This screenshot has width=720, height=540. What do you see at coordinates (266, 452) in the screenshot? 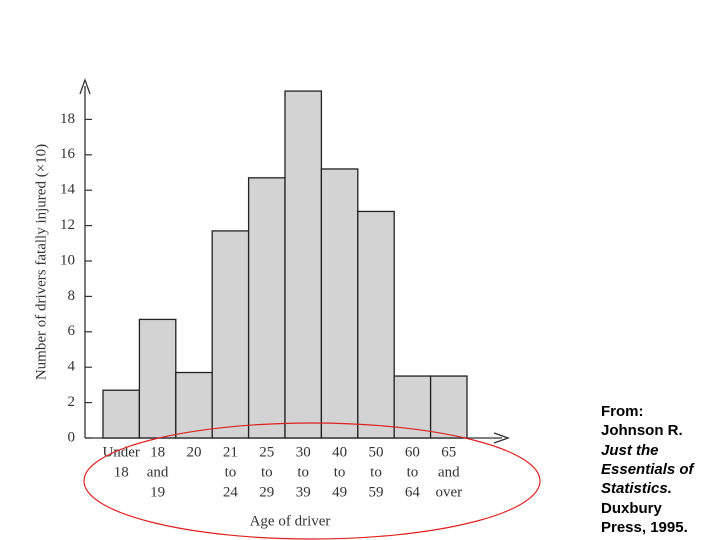
I see `x-tick-label: 25` at bounding box center [266, 452].